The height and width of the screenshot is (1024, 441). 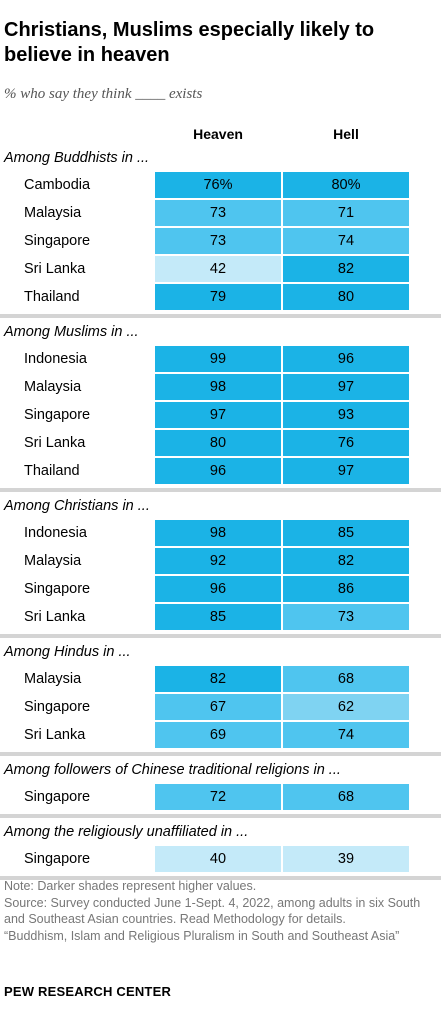 What do you see at coordinates (346, 707) in the screenshot?
I see `hell-cell: 62` at bounding box center [346, 707].